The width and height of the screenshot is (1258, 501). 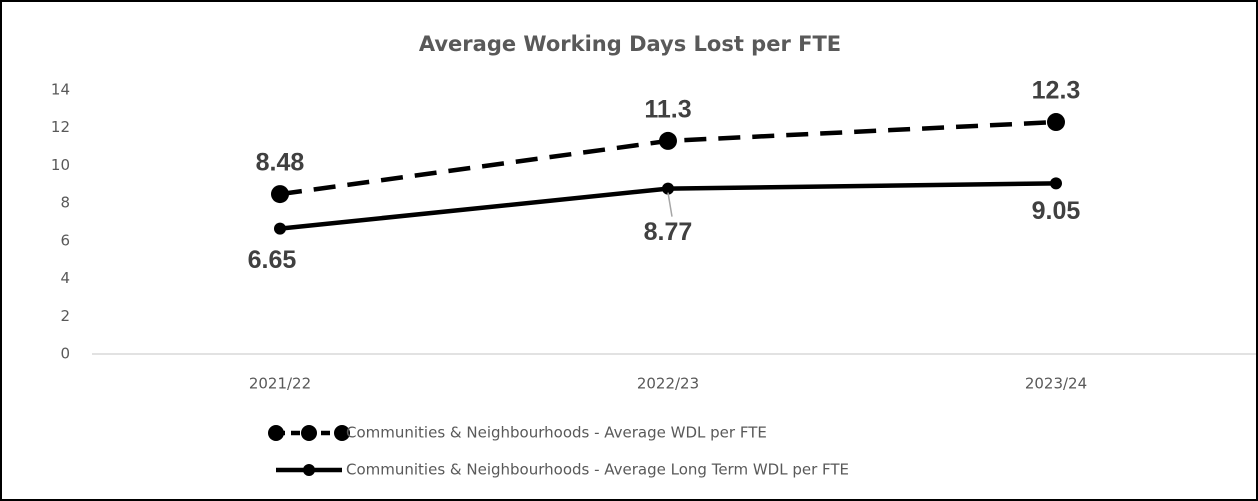 I want to click on data-label: 8.48, so click(x=280, y=163).